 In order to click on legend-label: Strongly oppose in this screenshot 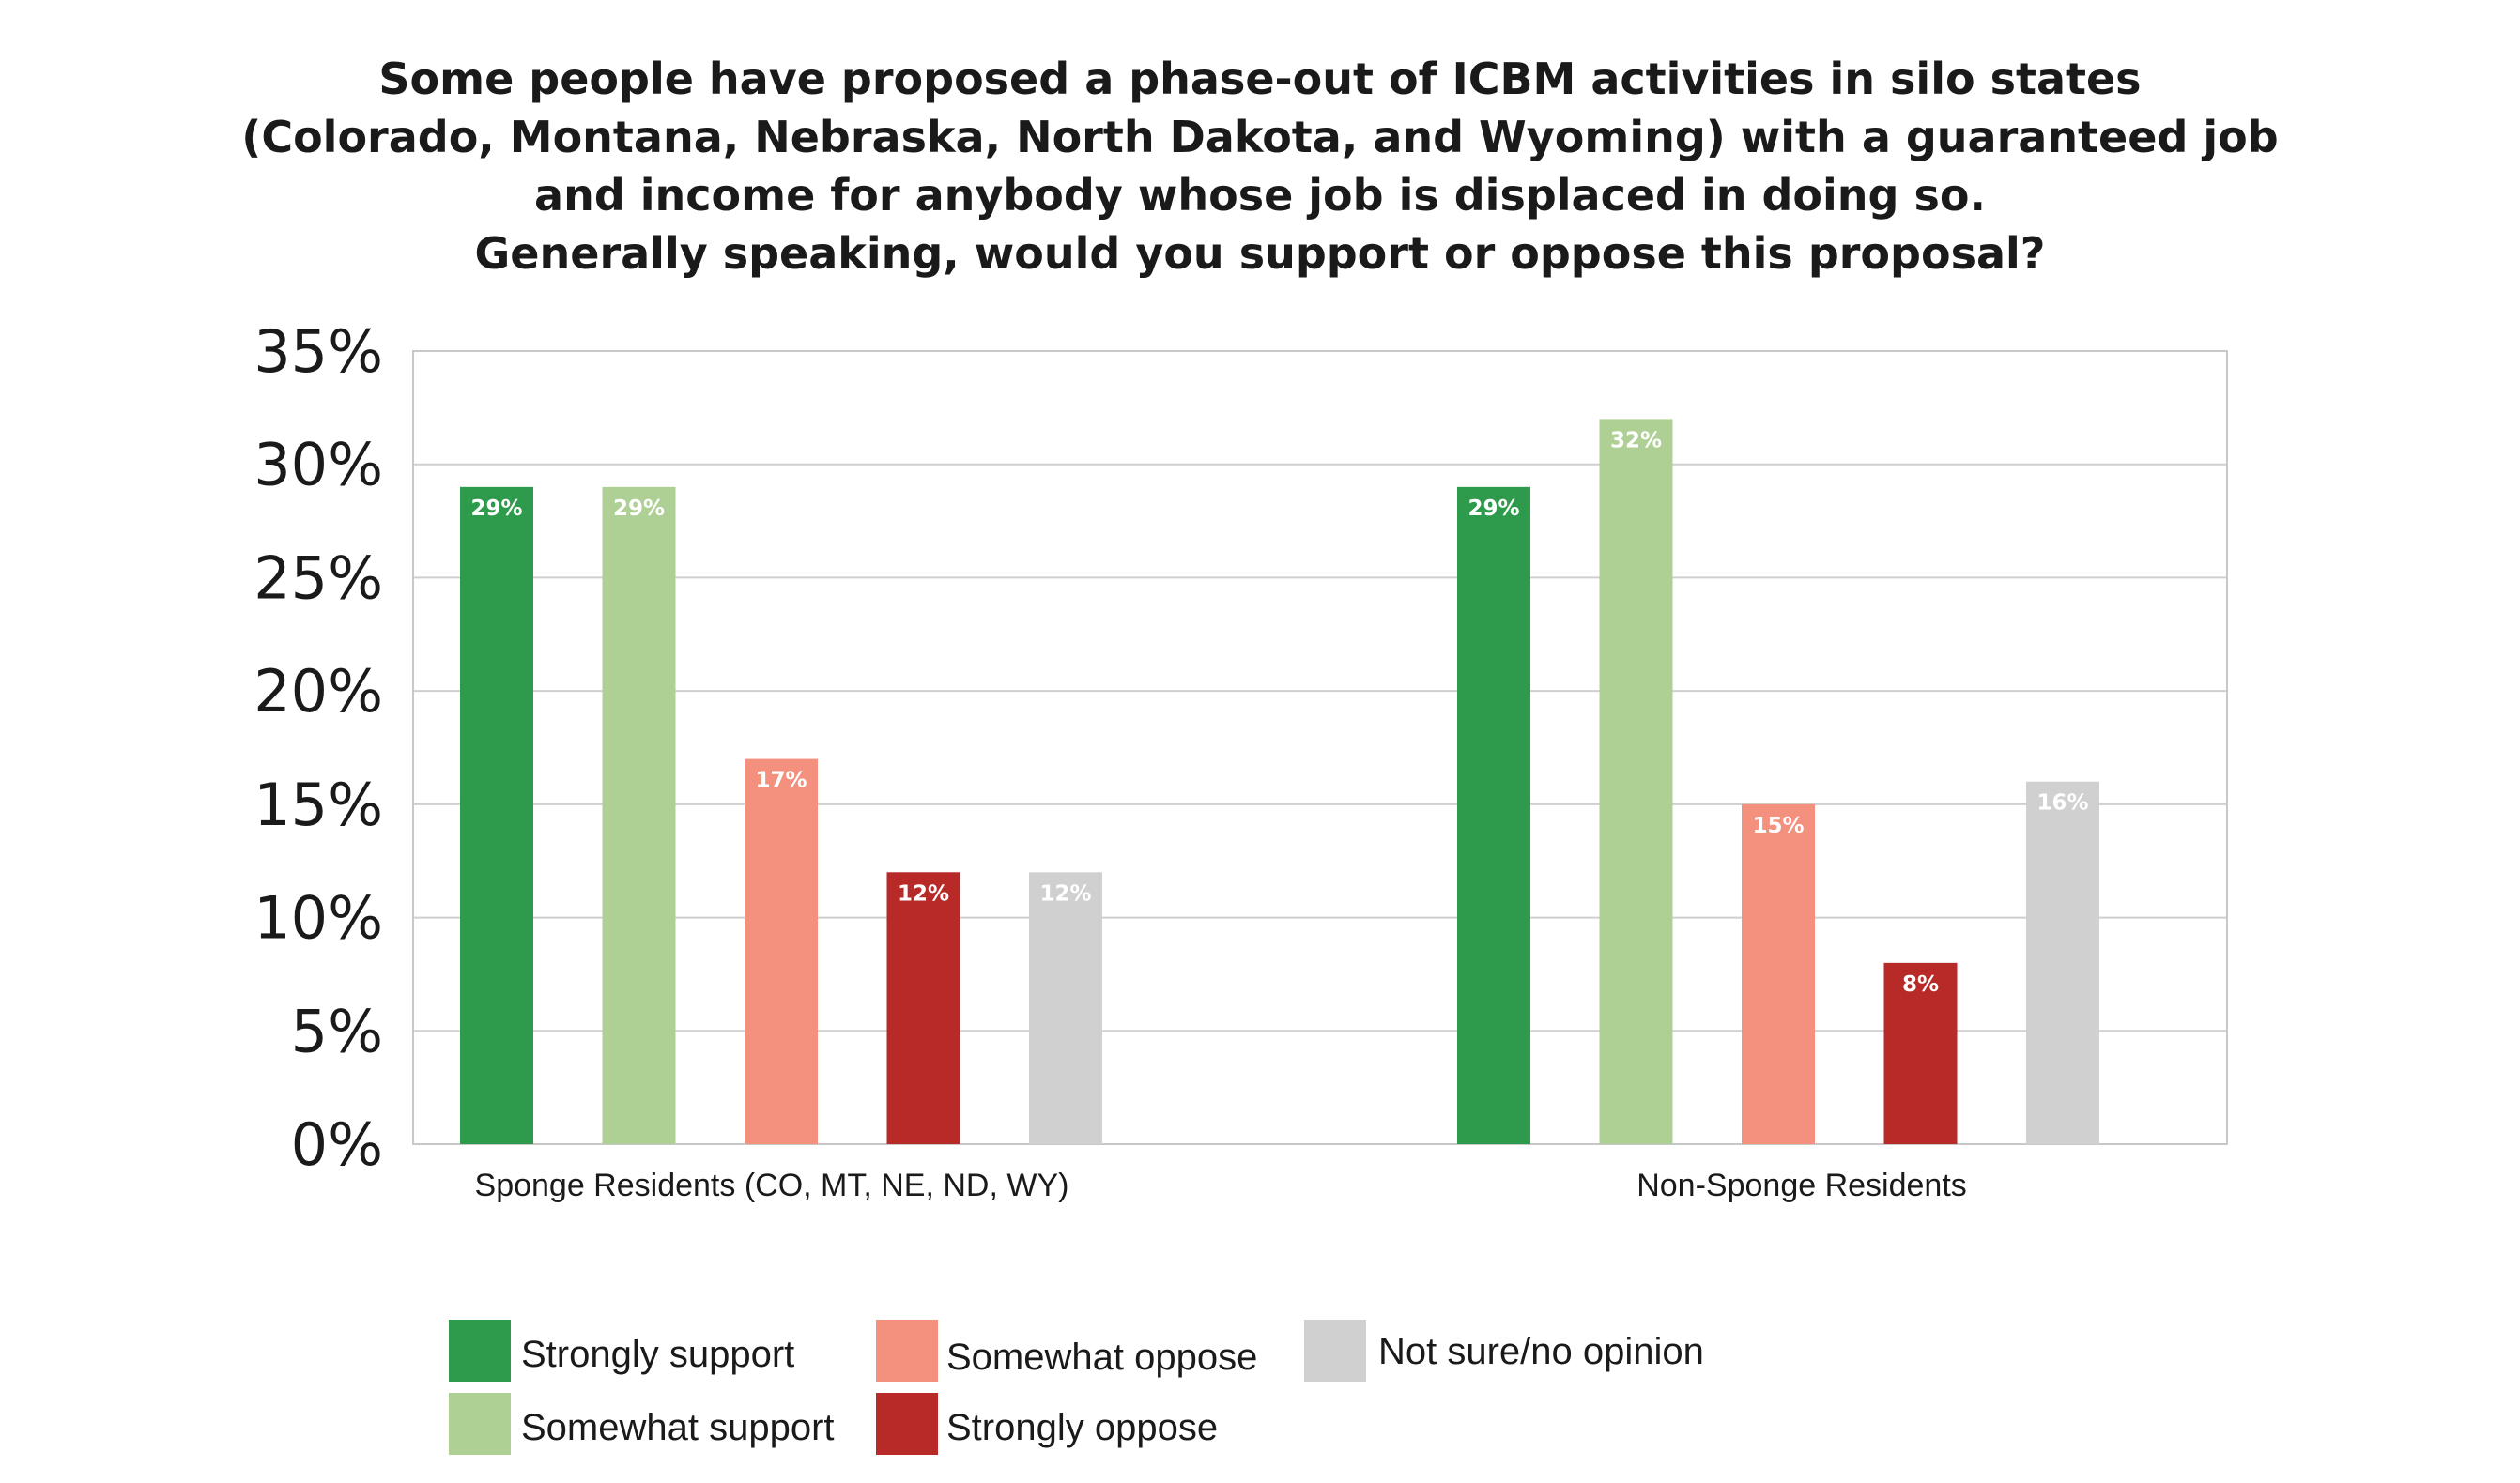, I will do `click(1082, 1427)`.